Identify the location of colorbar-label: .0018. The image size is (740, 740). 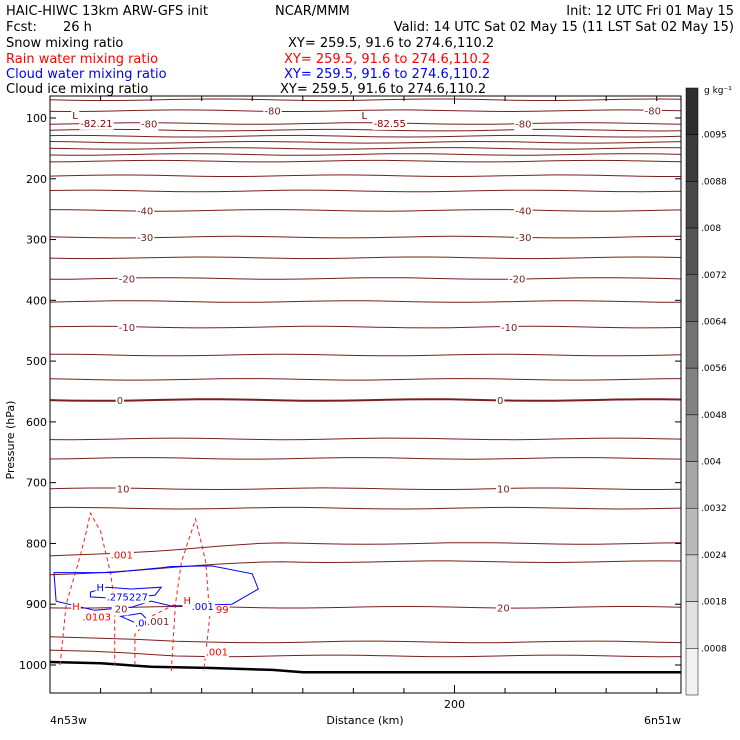
(714, 603).